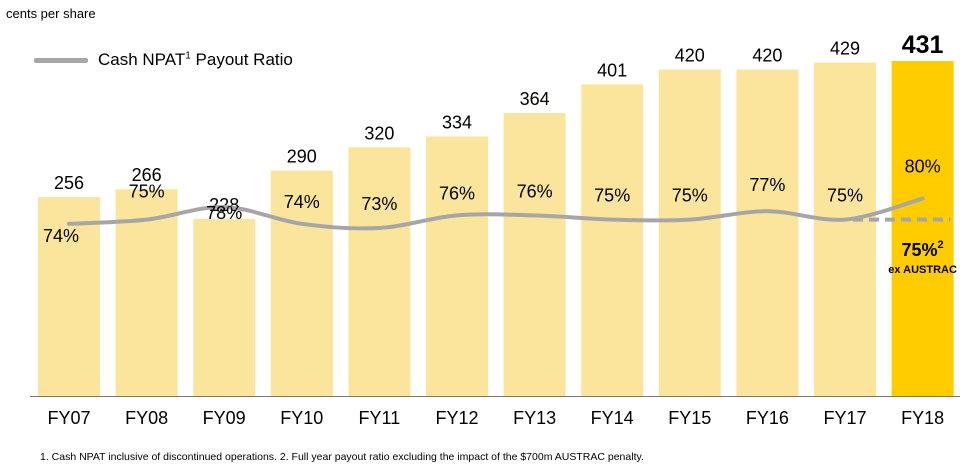 This screenshot has height=475, width=975. Describe the element at coordinates (457, 266) in the screenshot. I see `bar-fy12` at that location.